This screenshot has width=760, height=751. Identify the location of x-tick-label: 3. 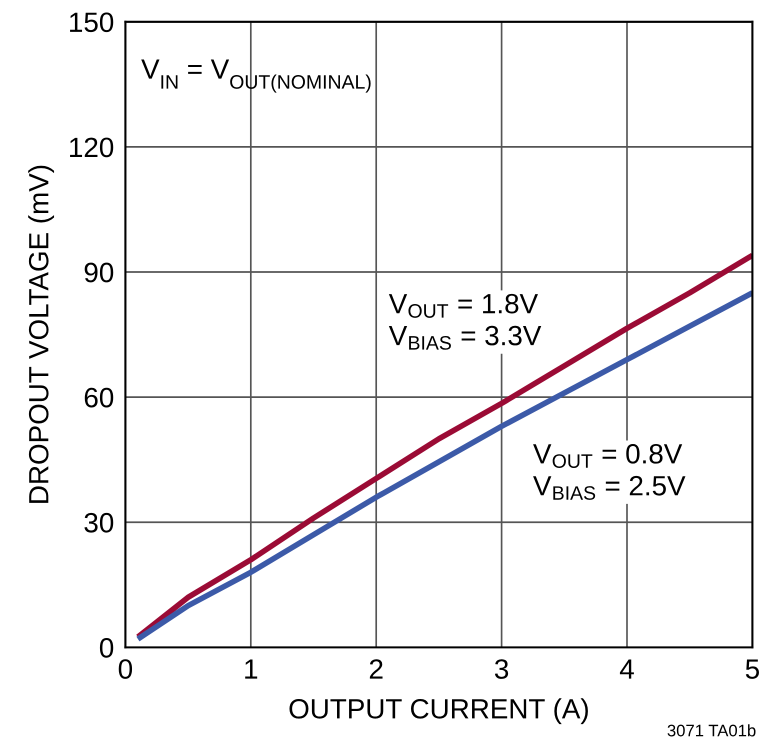
(501, 669).